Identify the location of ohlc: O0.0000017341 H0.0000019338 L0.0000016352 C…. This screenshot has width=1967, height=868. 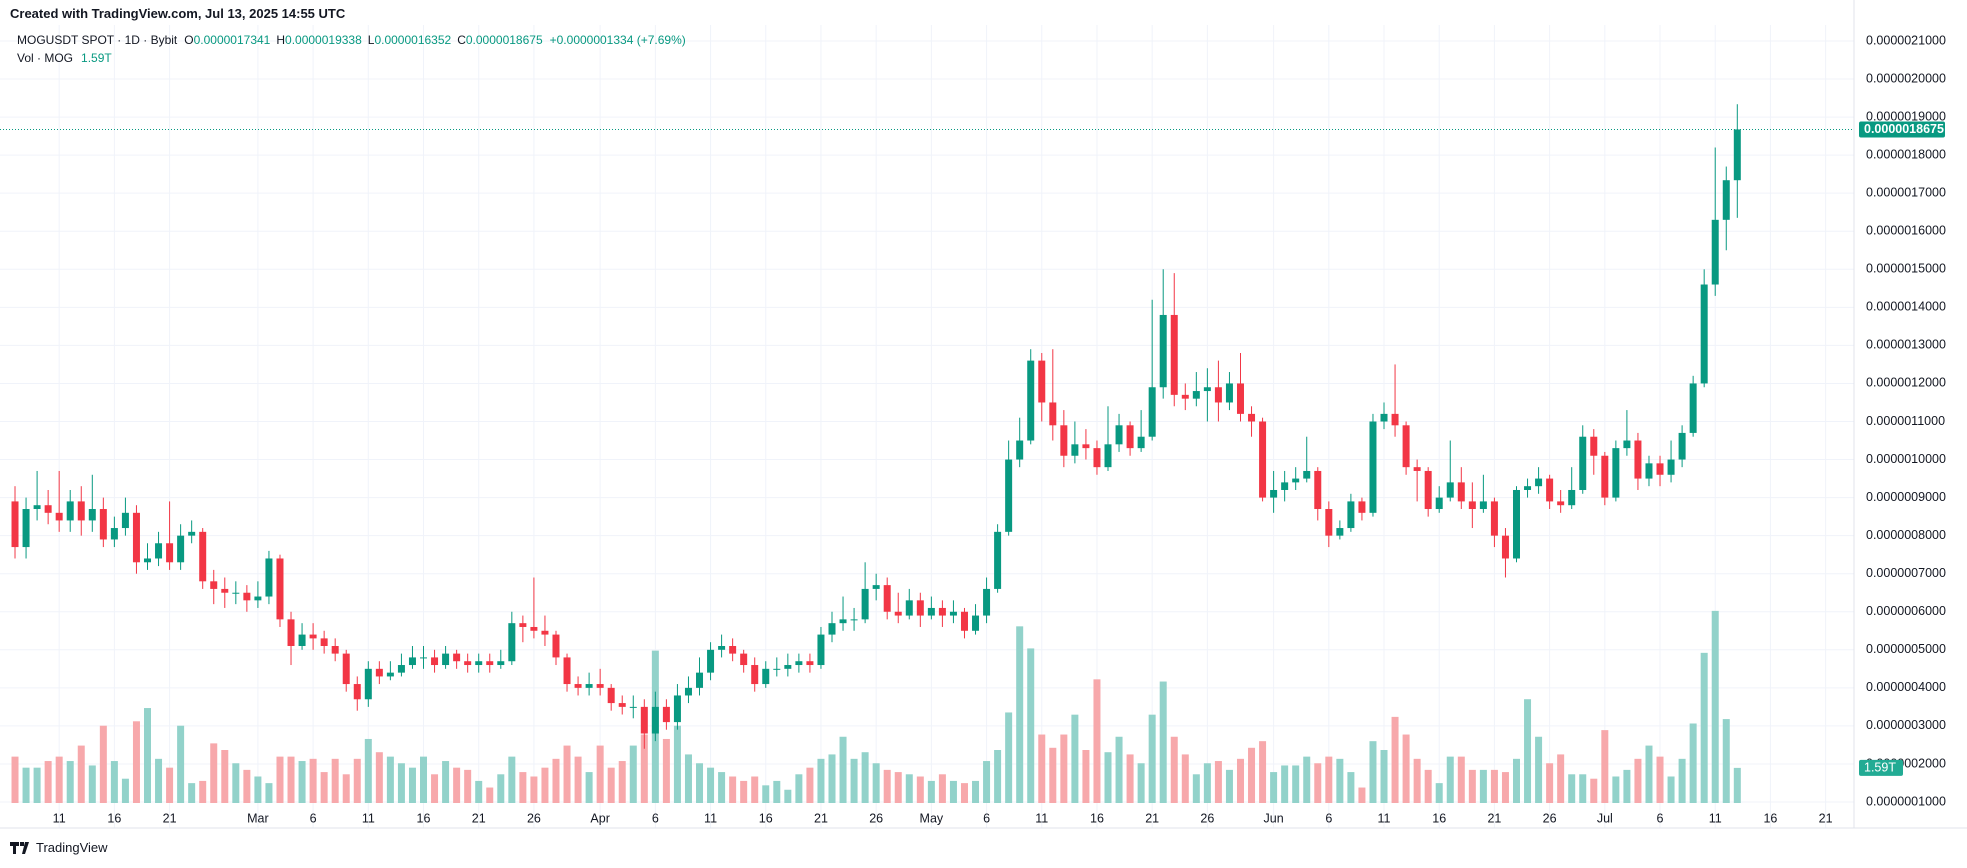
(363, 40).